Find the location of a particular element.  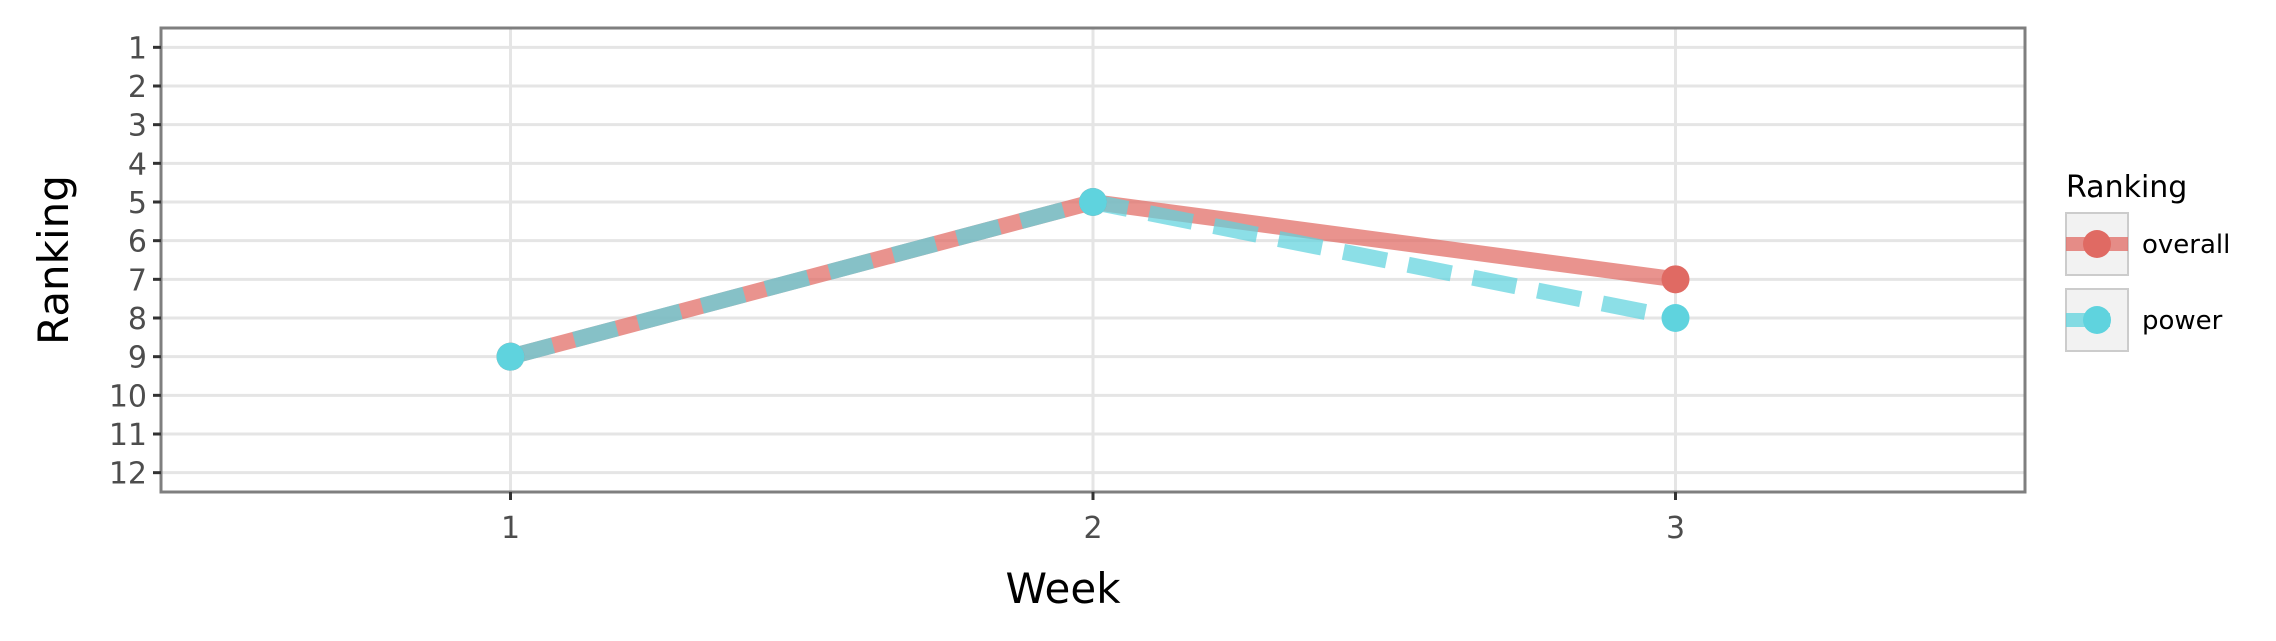

legend-title: Ranking is located at coordinates (2126, 187).